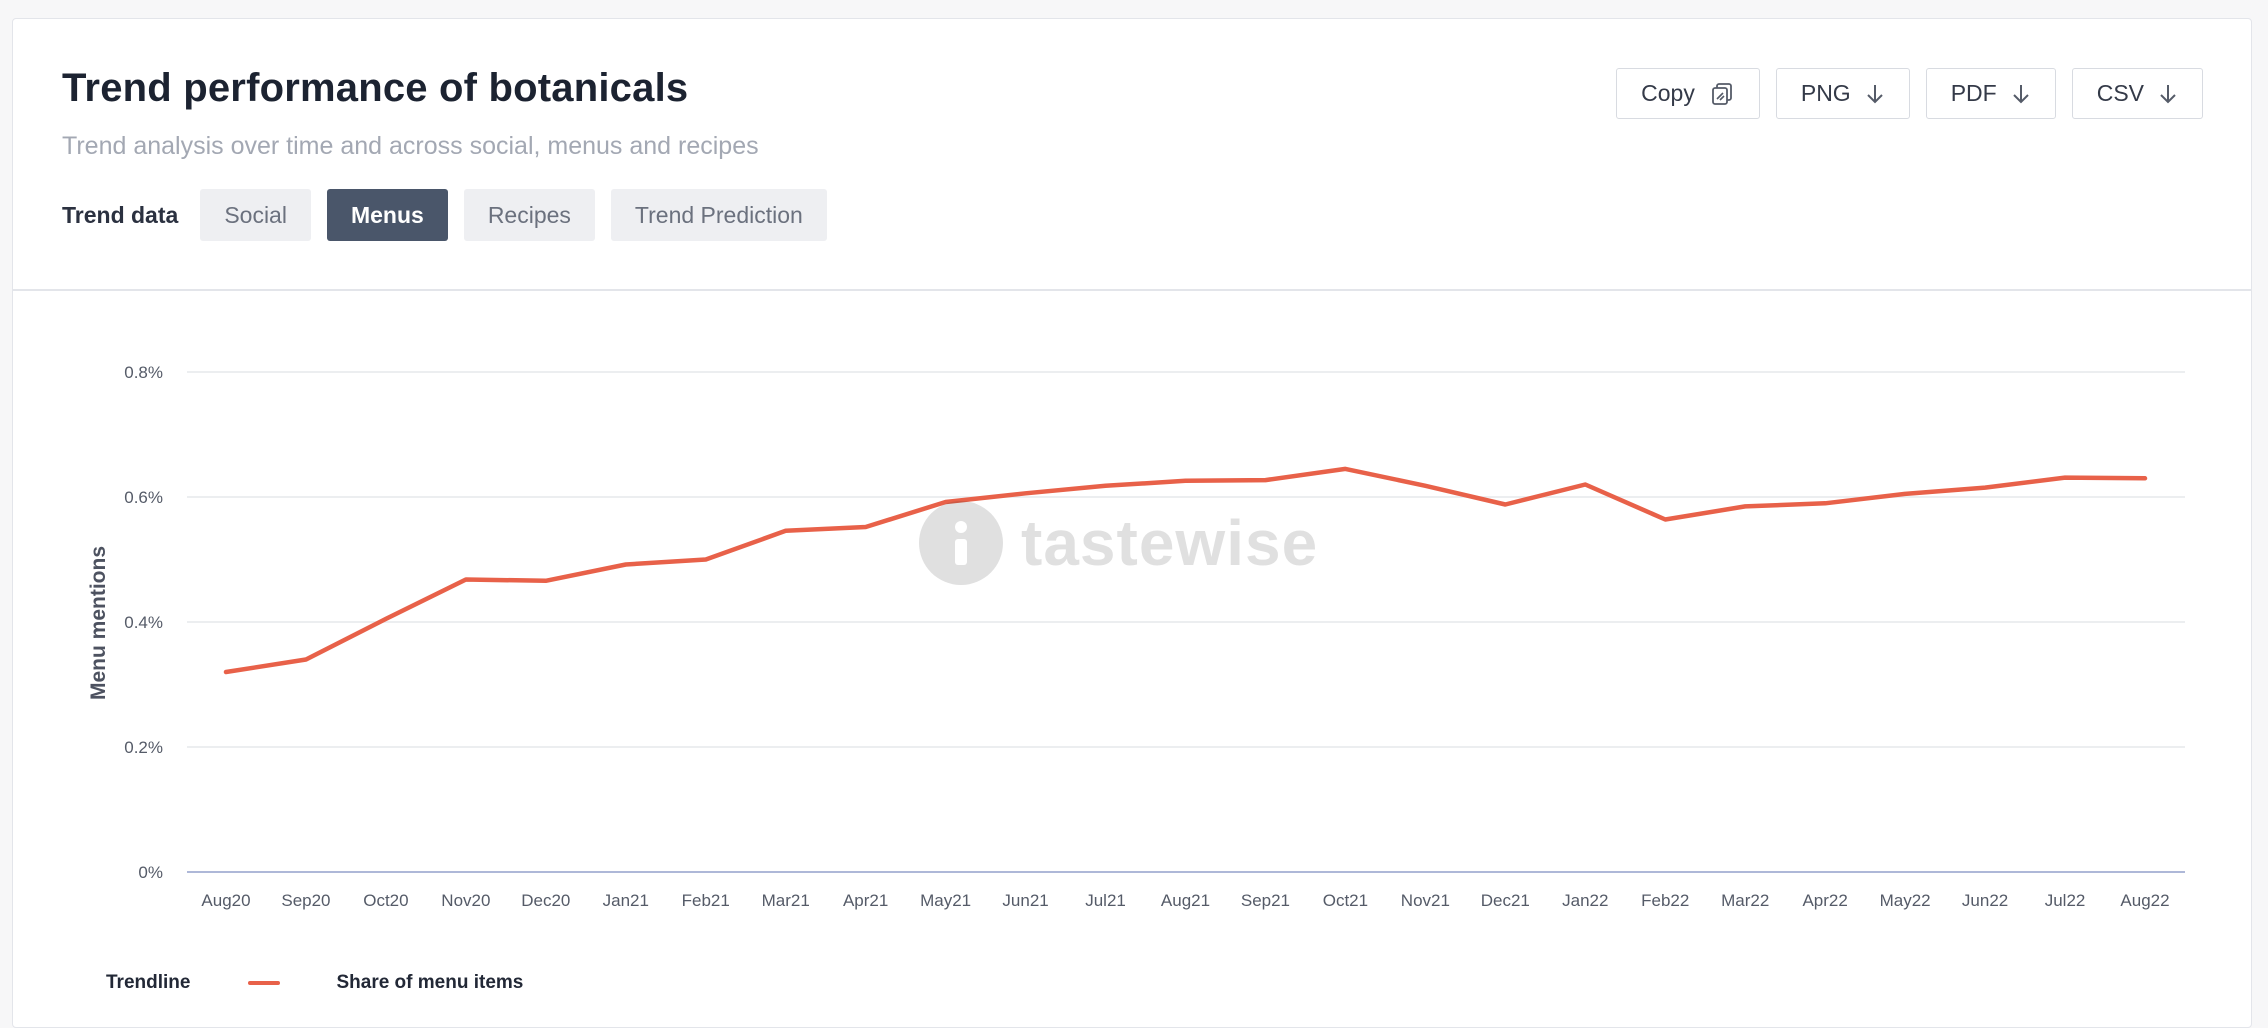  Describe the element at coordinates (385, 900) in the screenshot. I see `x-tick-label: Oct20` at that location.